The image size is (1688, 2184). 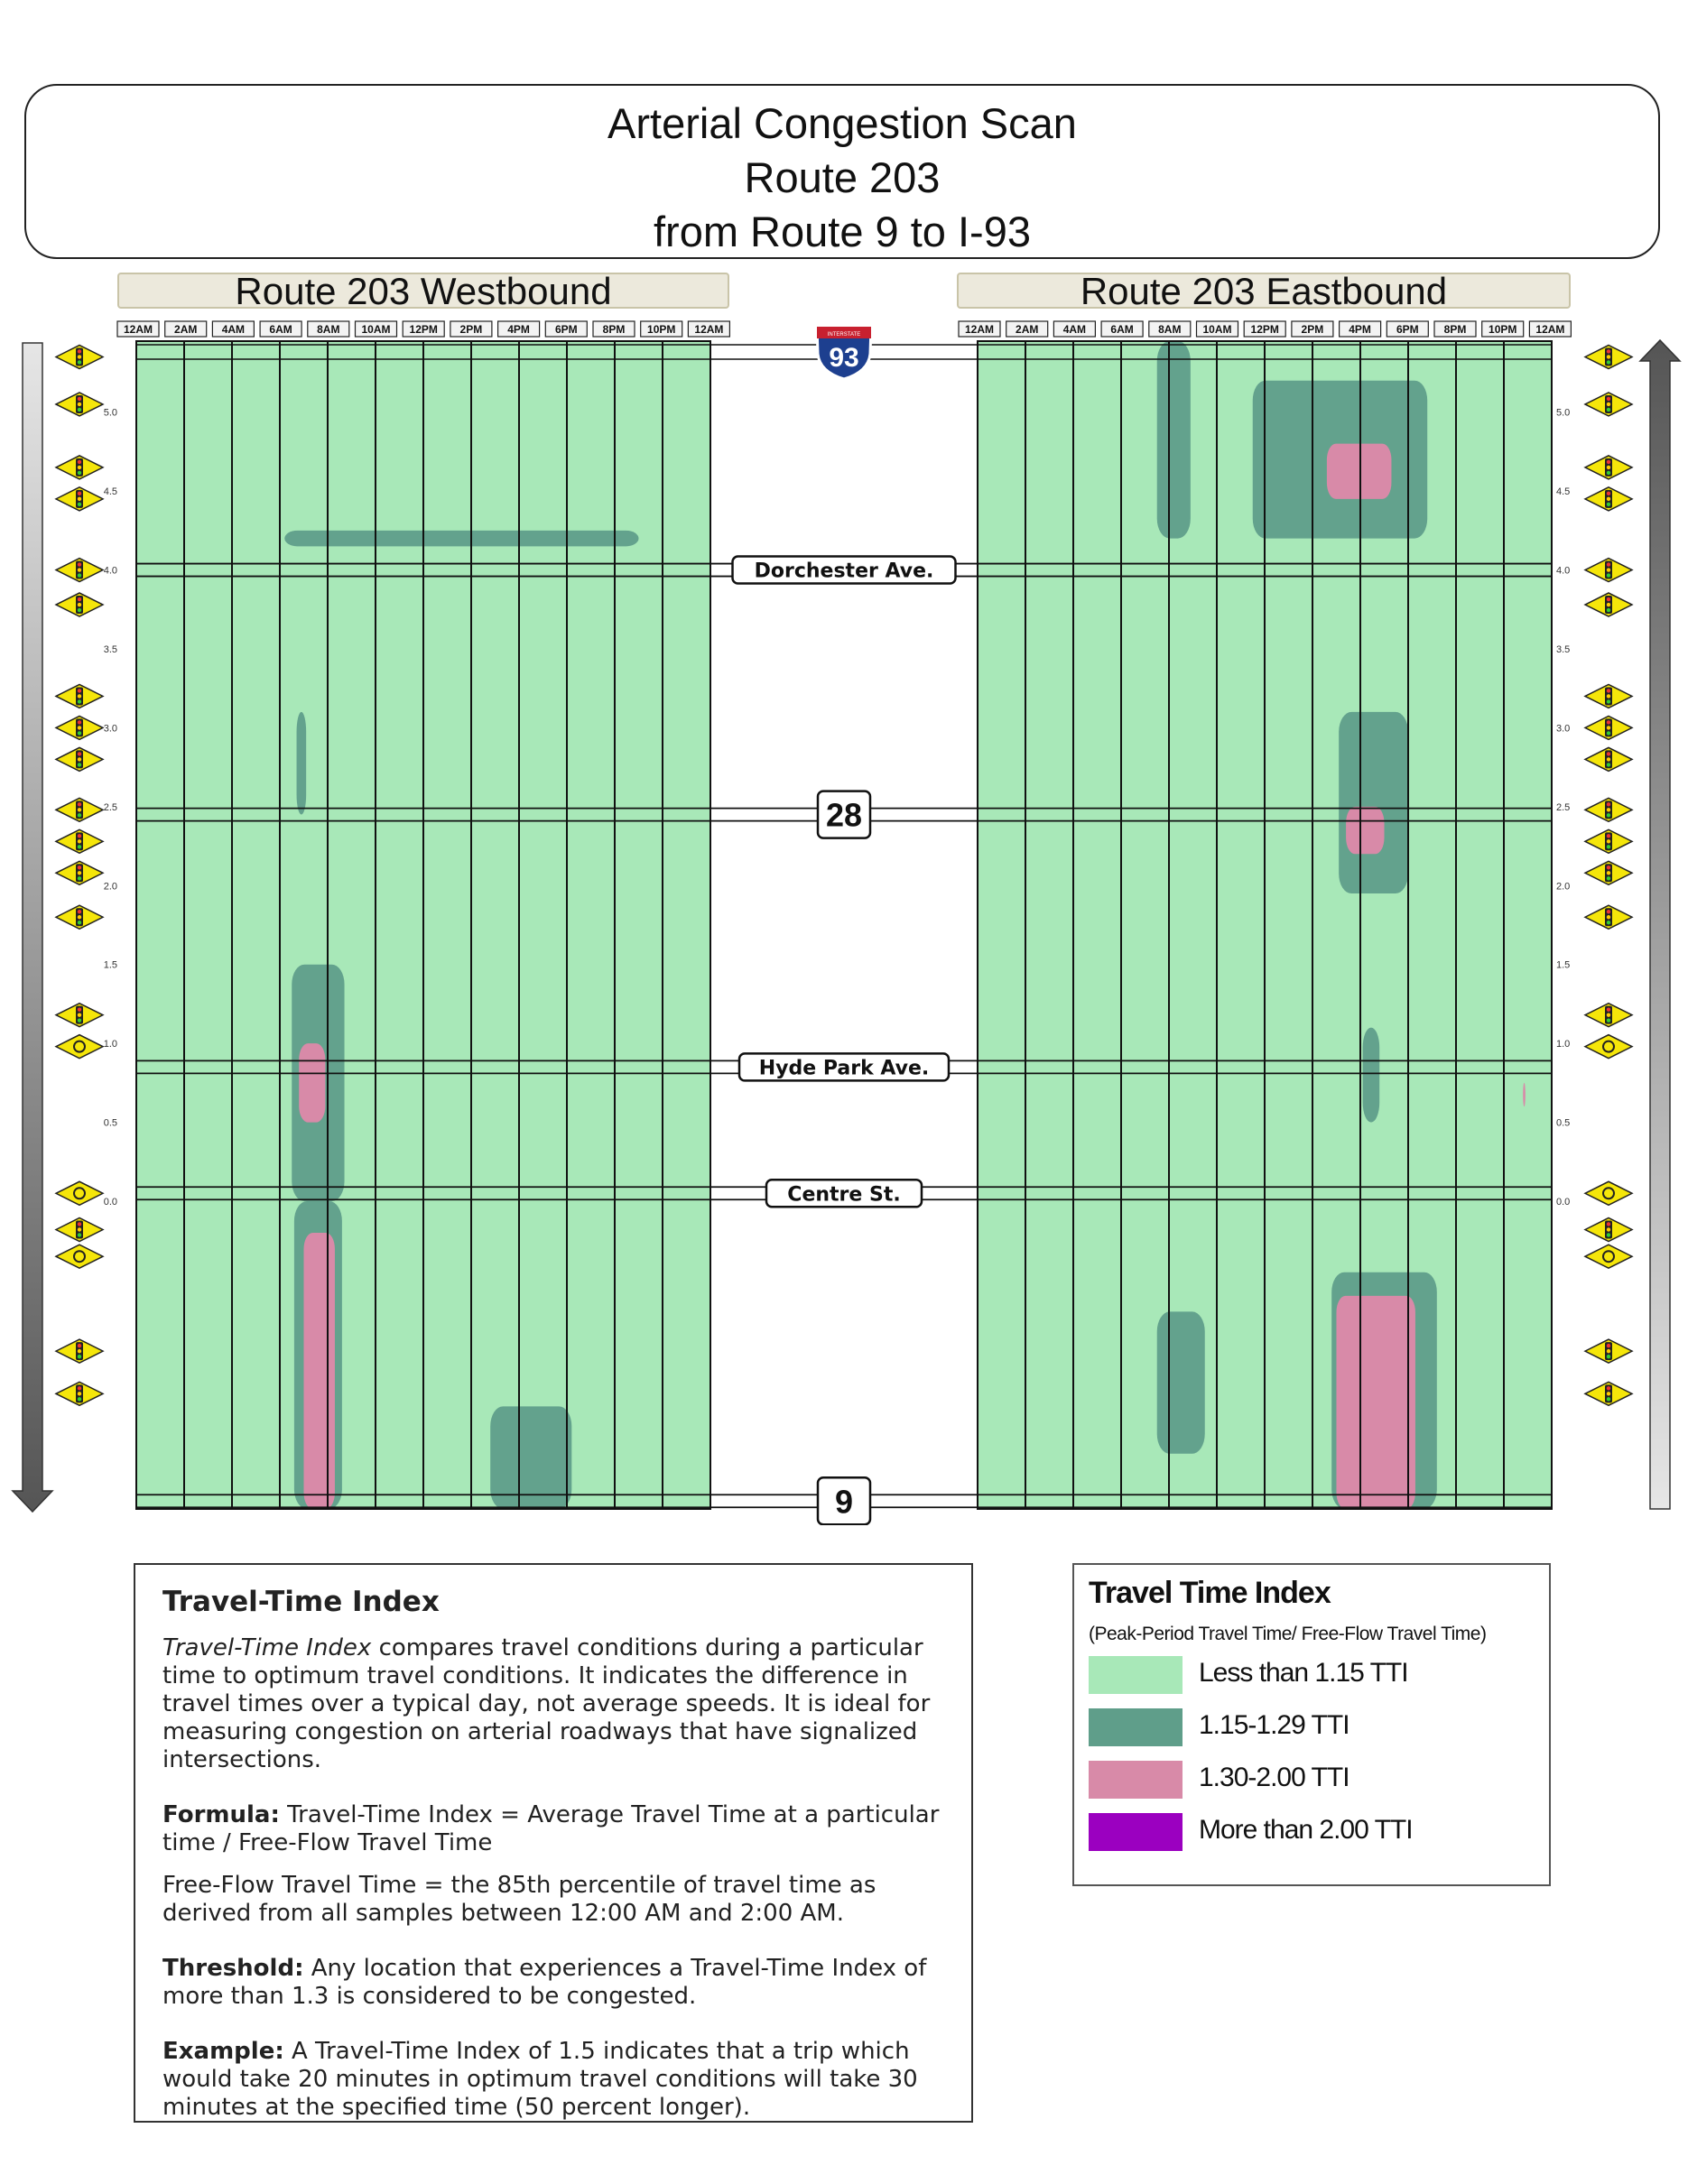 I want to click on milepost-label-left-10: 0.0, so click(x=111, y=1202).